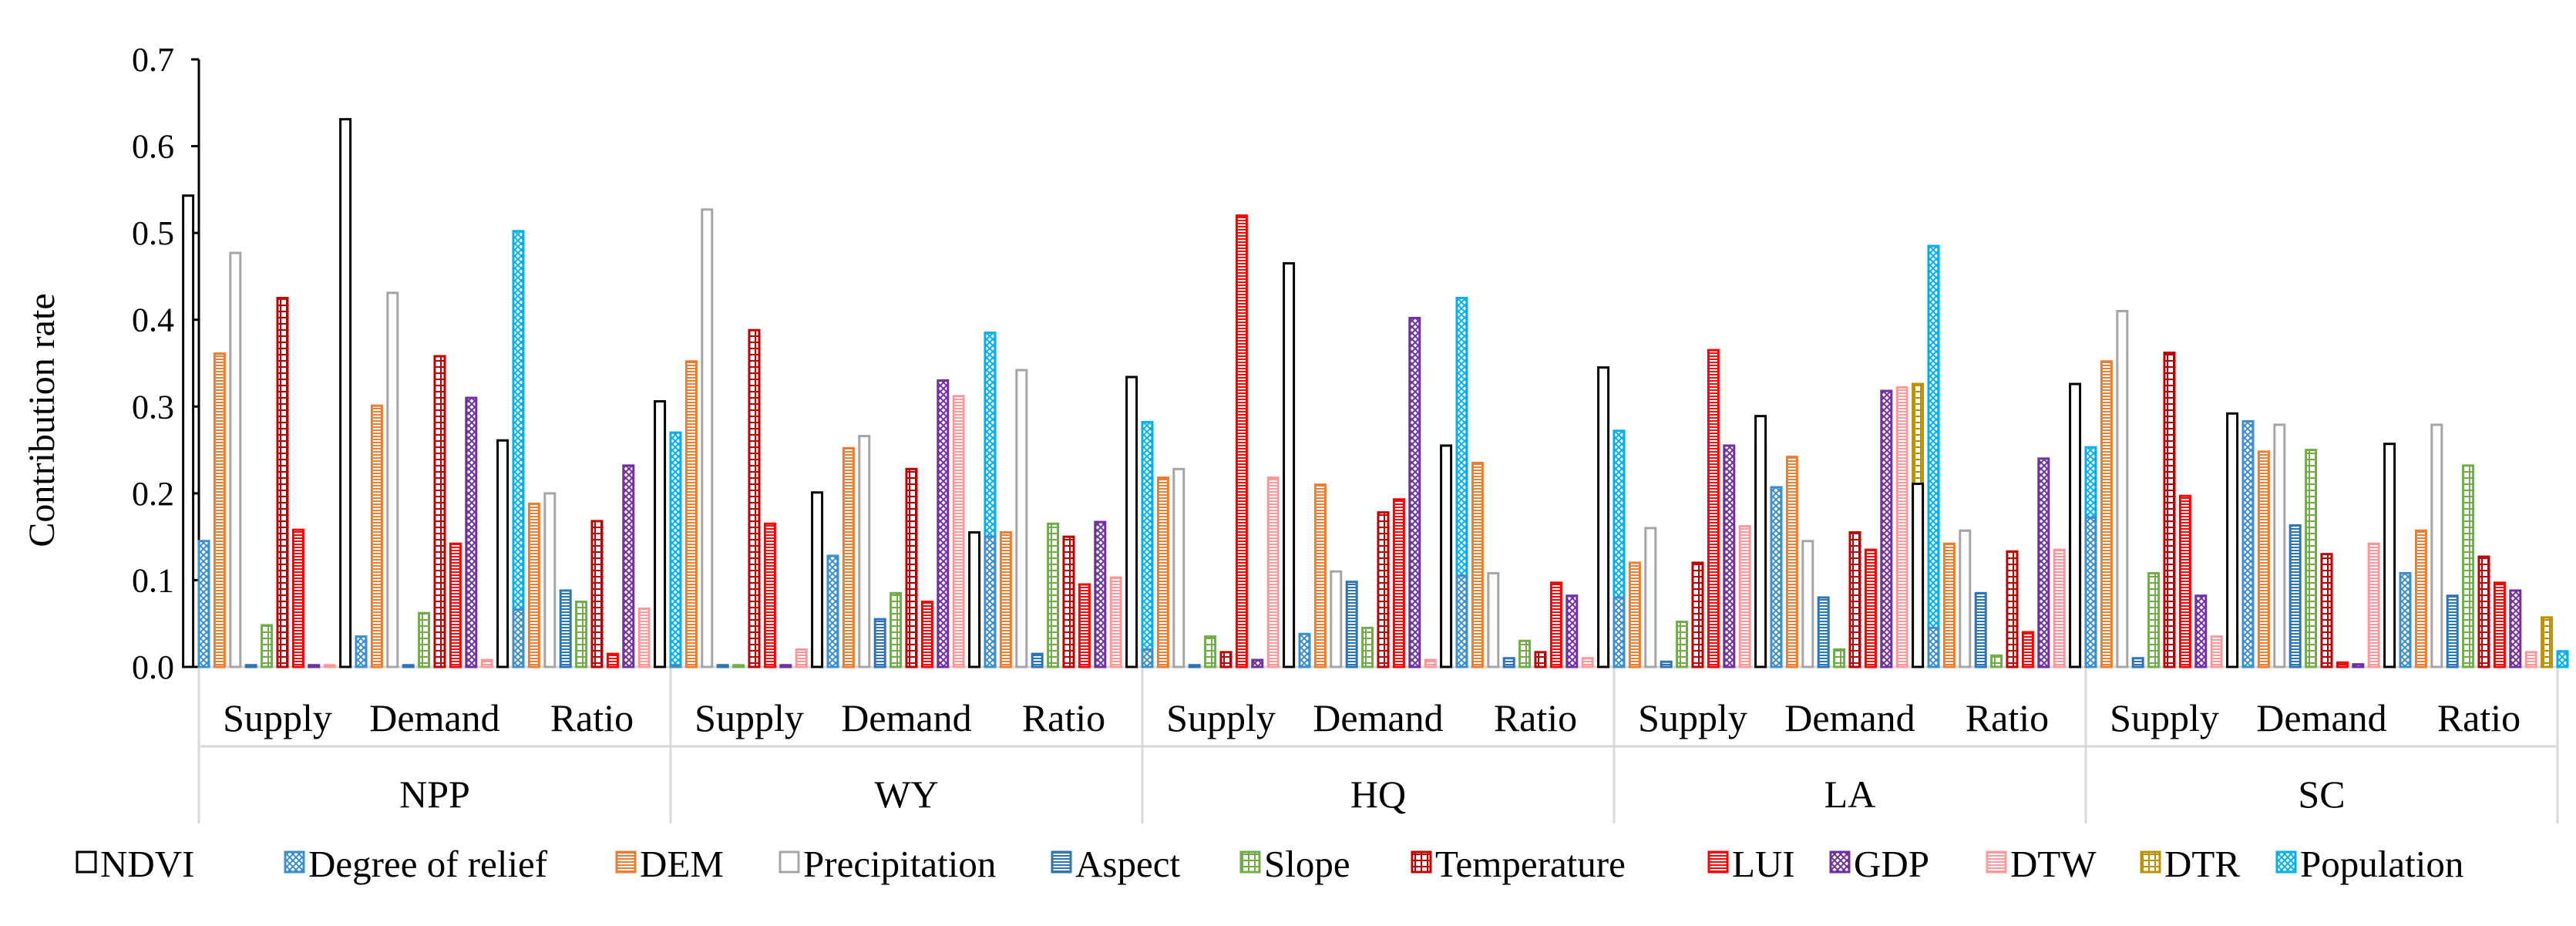 The image size is (2576, 926). What do you see at coordinates (428, 864) in the screenshot?
I see `legend-label: Degree of relief` at bounding box center [428, 864].